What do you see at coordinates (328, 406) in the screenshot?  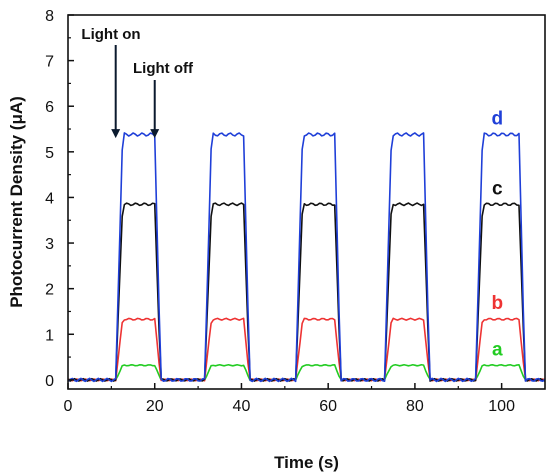 I see `x-tick-label: 60` at bounding box center [328, 406].